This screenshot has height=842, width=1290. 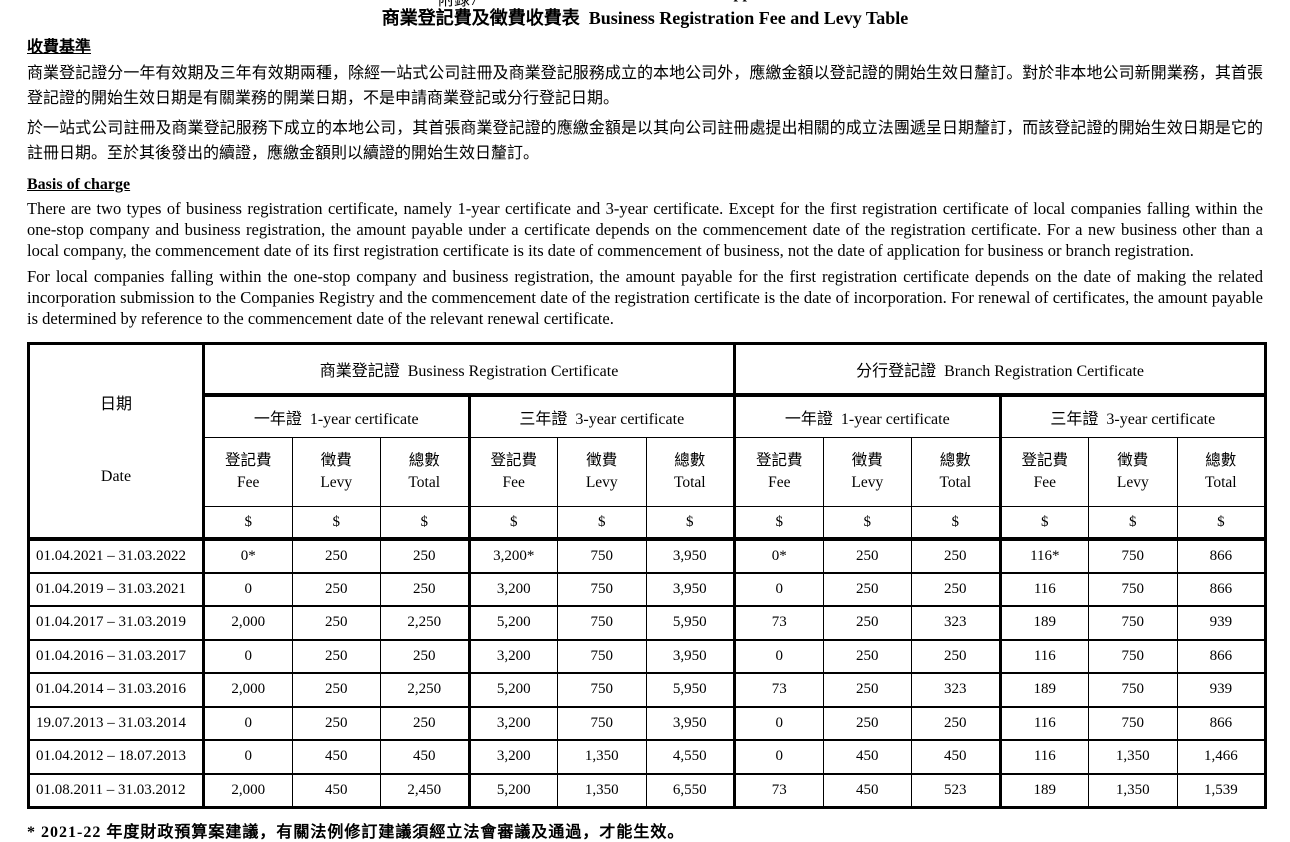 What do you see at coordinates (1221, 756) in the screenshot?
I see `value-cell: 1,466` at bounding box center [1221, 756].